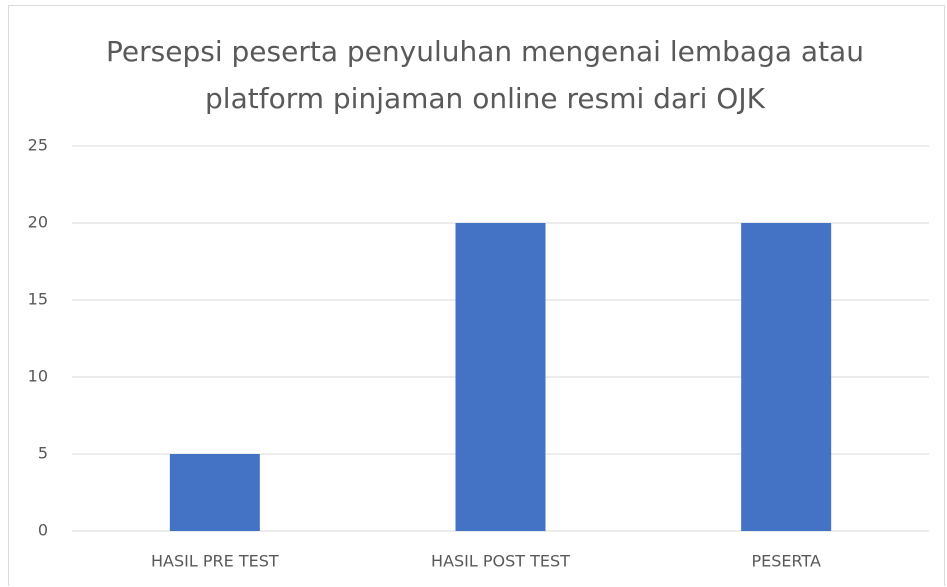  Describe the element at coordinates (500, 561) in the screenshot. I see `x-tick-label: HASIL POST TEST` at that location.